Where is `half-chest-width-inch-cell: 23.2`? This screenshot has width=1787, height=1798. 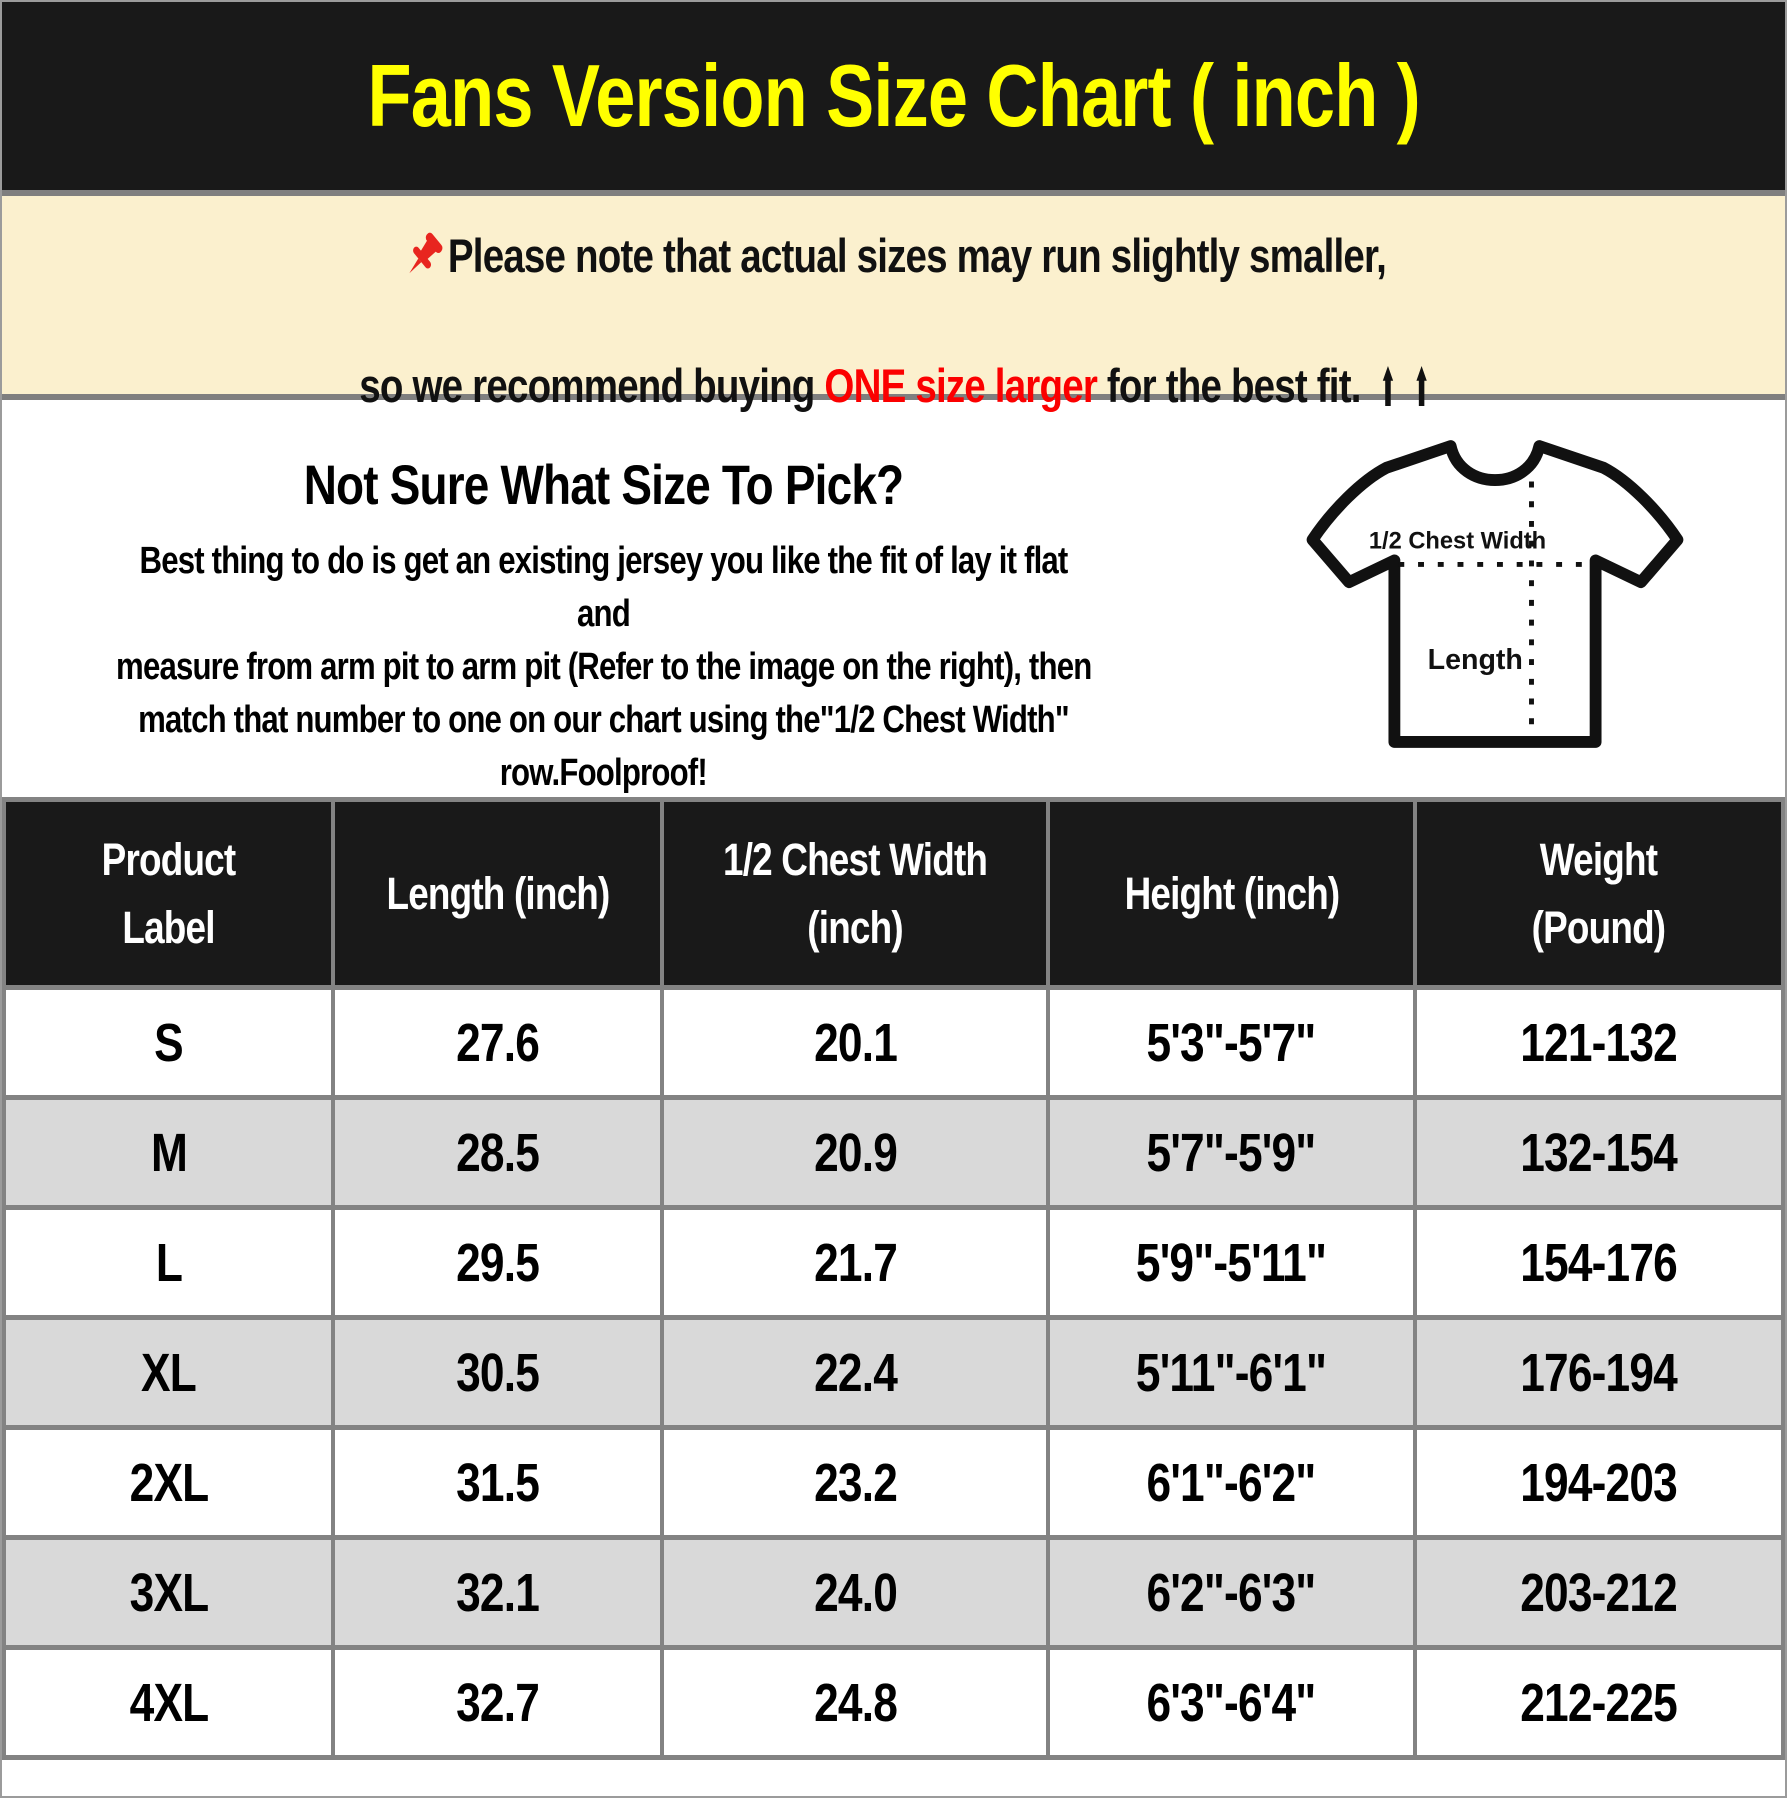
half-chest-width-inch-cell: 23.2 is located at coordinates (855, 1482).